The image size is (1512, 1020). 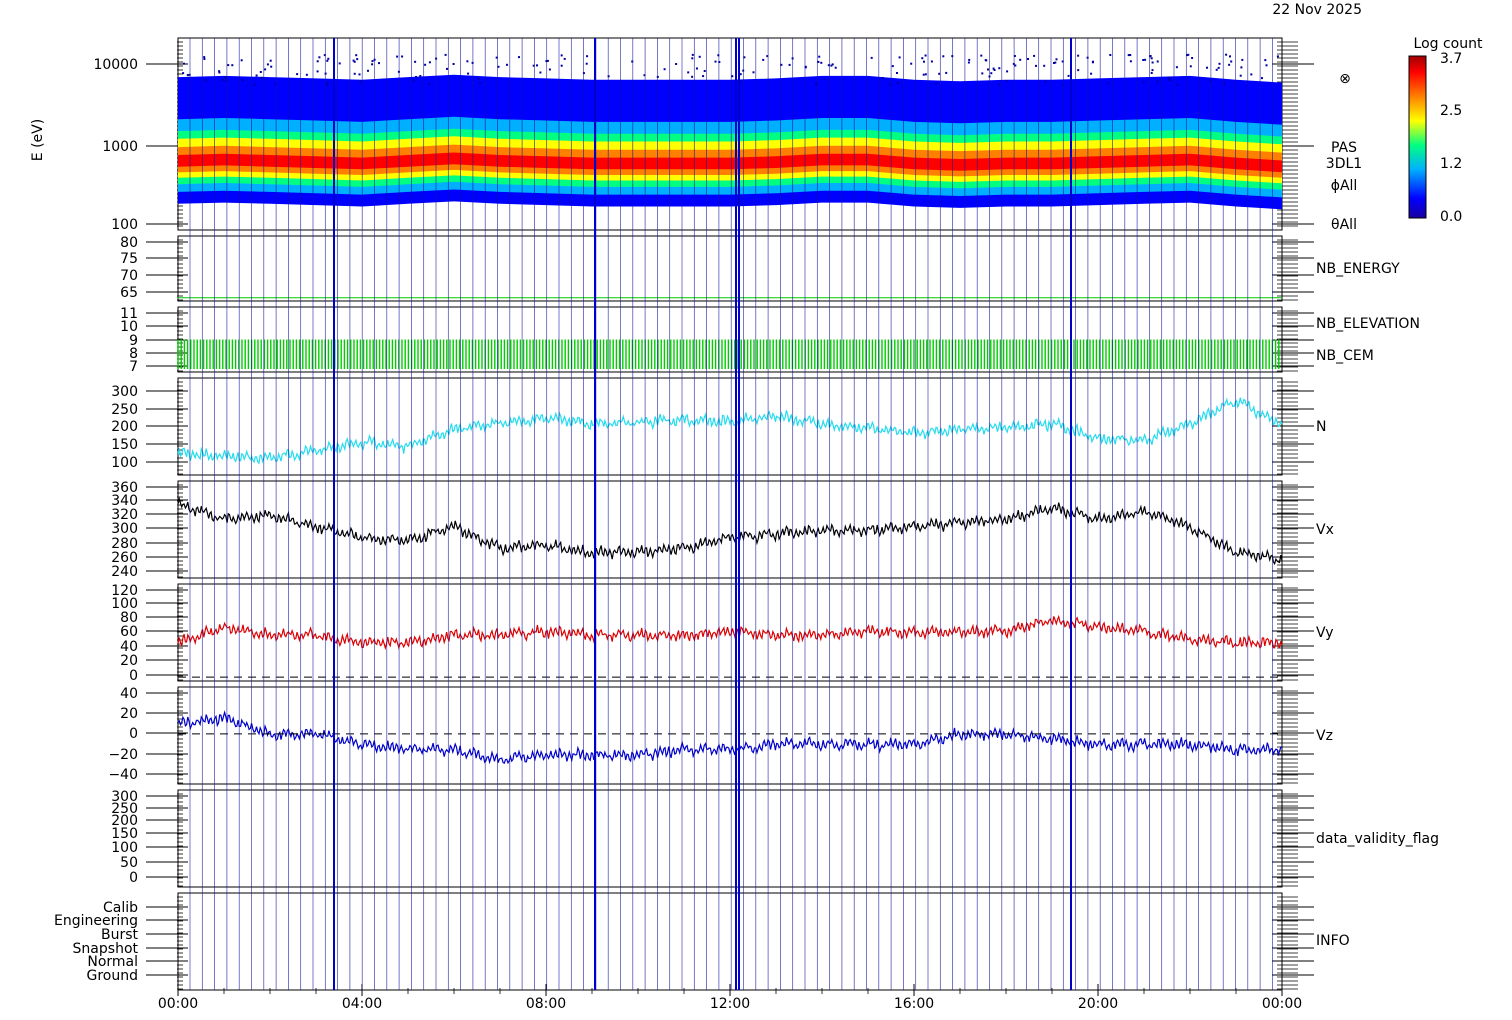 What do you see at coordinates (730, 941) in the screenshot?
I see `panel-frame-info` at bounding box center [730, 941].